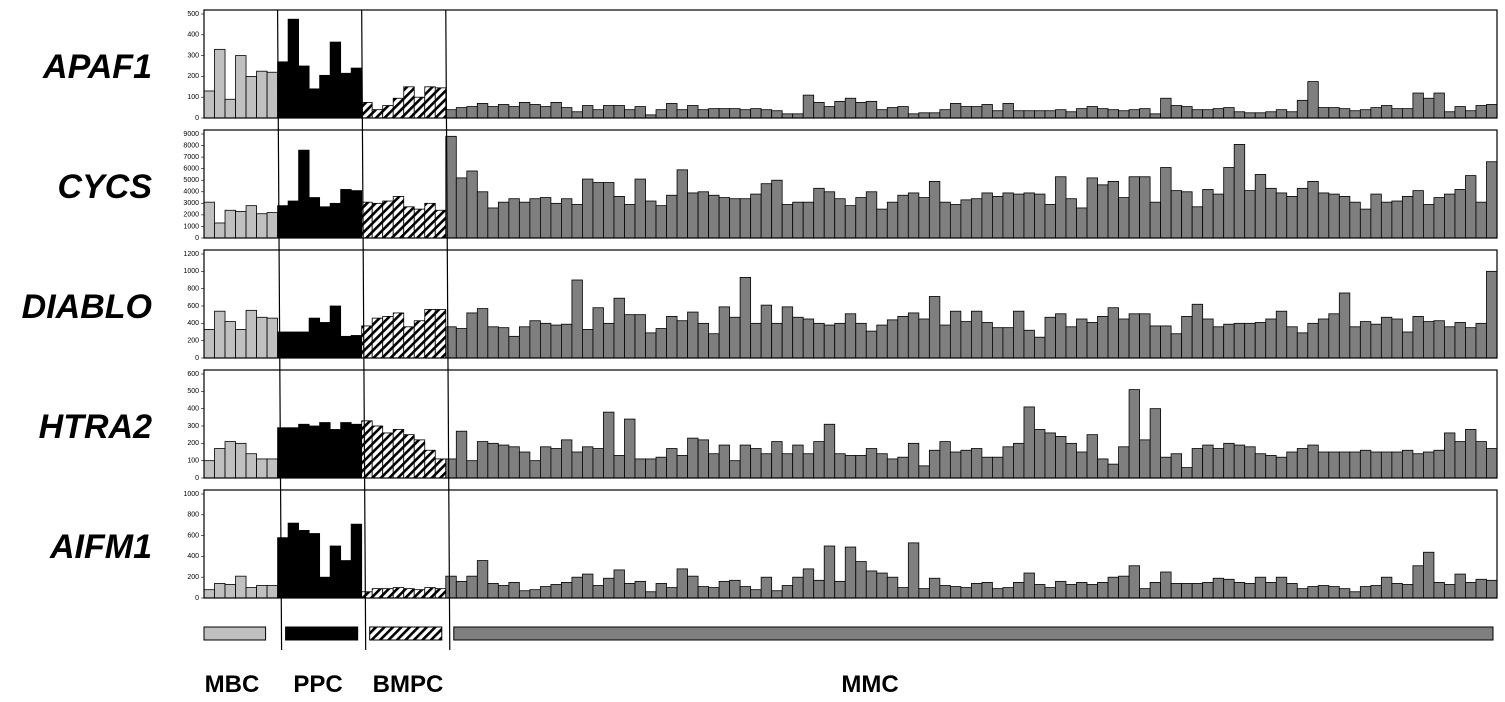 The image size is (1505, 702). Describe the element at coordinates (191, 145) in the screenshot. I see `y-tick-label: 8000` at that location.